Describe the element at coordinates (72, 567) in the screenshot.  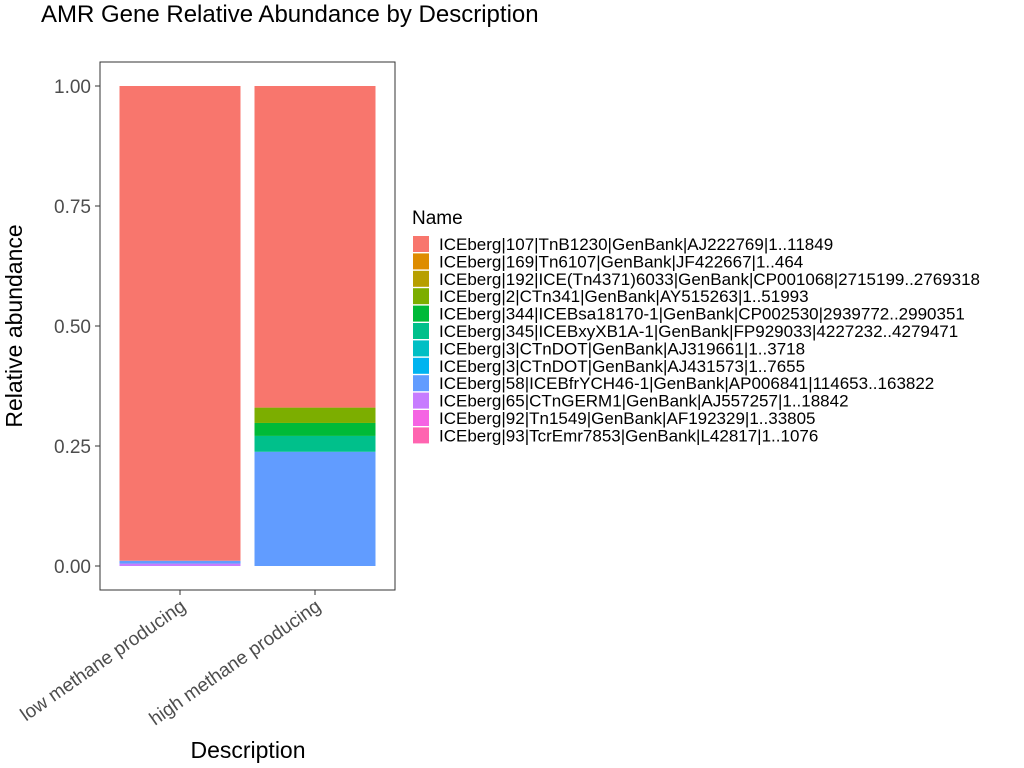
I see `y-tick-label: 0.00` at that location.